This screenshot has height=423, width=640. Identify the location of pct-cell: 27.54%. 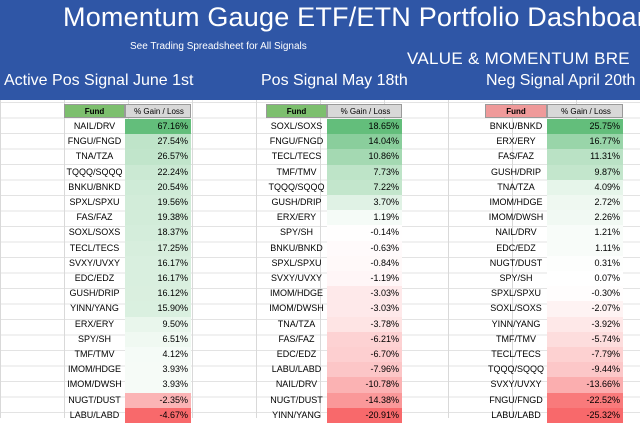
(158, 142).